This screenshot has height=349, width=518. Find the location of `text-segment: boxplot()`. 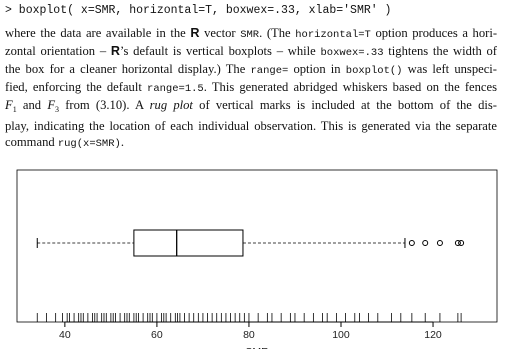

text-segment: boxplot() is located at coordinates (374, 71).